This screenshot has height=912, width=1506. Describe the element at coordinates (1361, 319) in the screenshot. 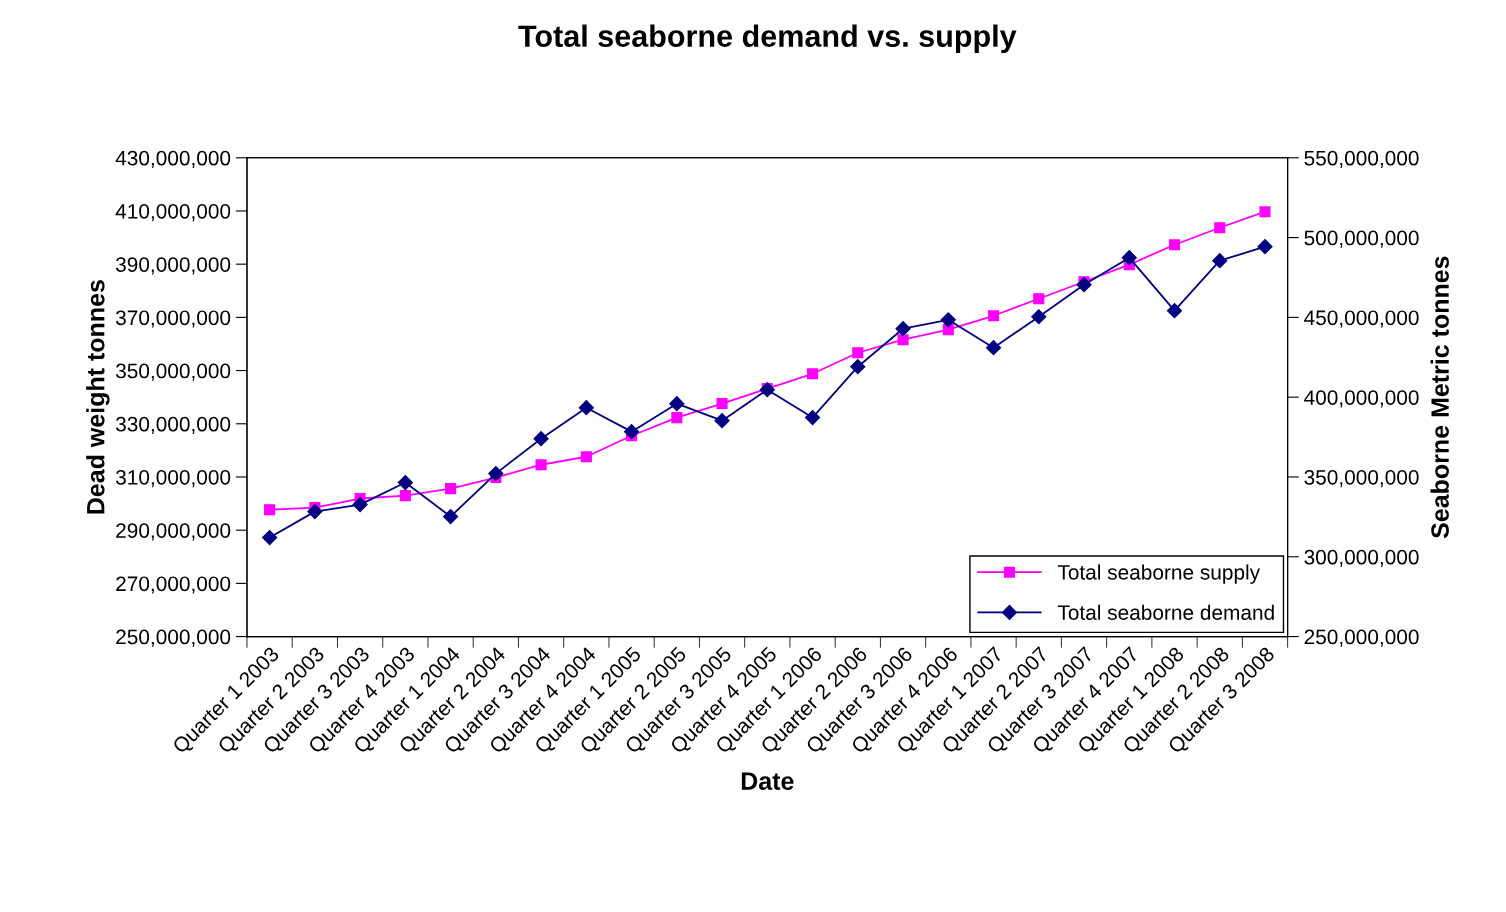

I see `y2-tick-label: 450,000,000` at that location.